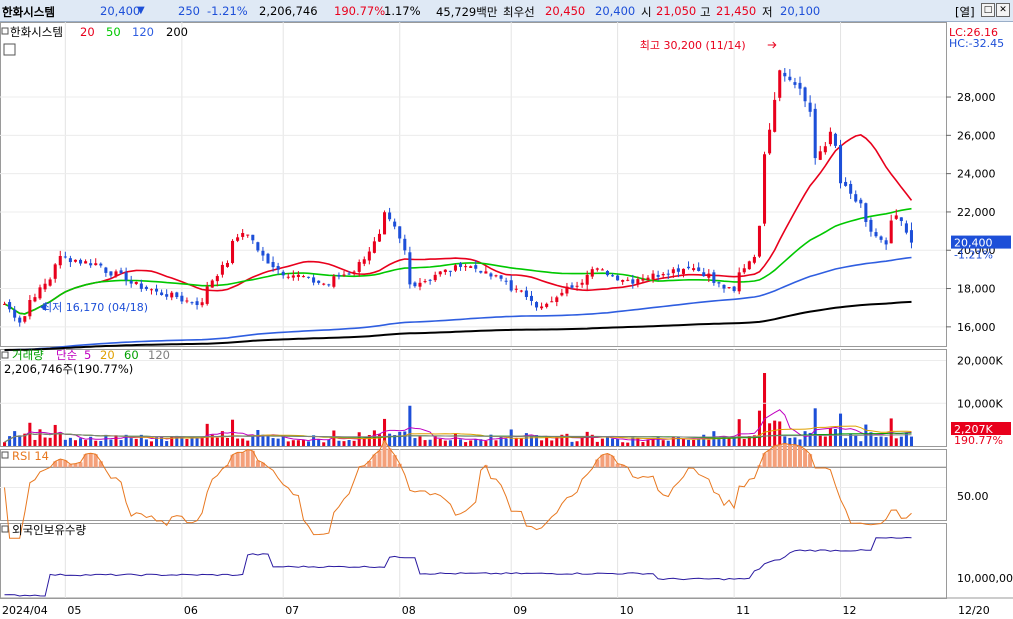  Describe the element at coordinates (800, 11) in the screenshot. I see `low-price: 20,100` at that location.